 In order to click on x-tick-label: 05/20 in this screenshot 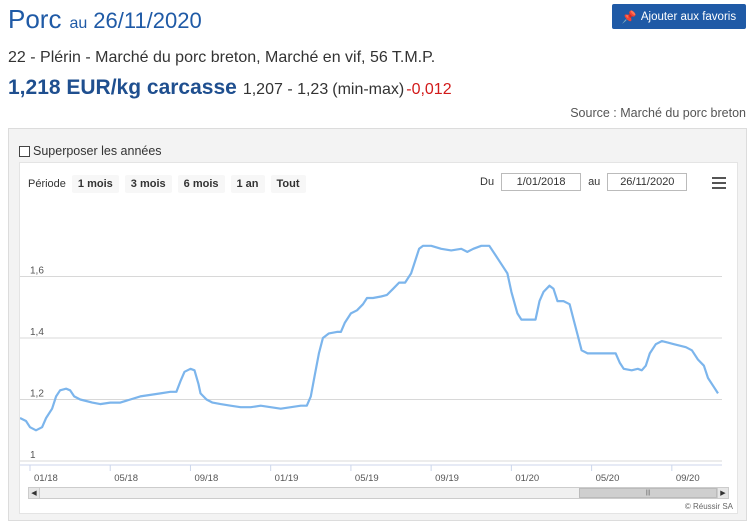, I will do `click(608, 478)`.